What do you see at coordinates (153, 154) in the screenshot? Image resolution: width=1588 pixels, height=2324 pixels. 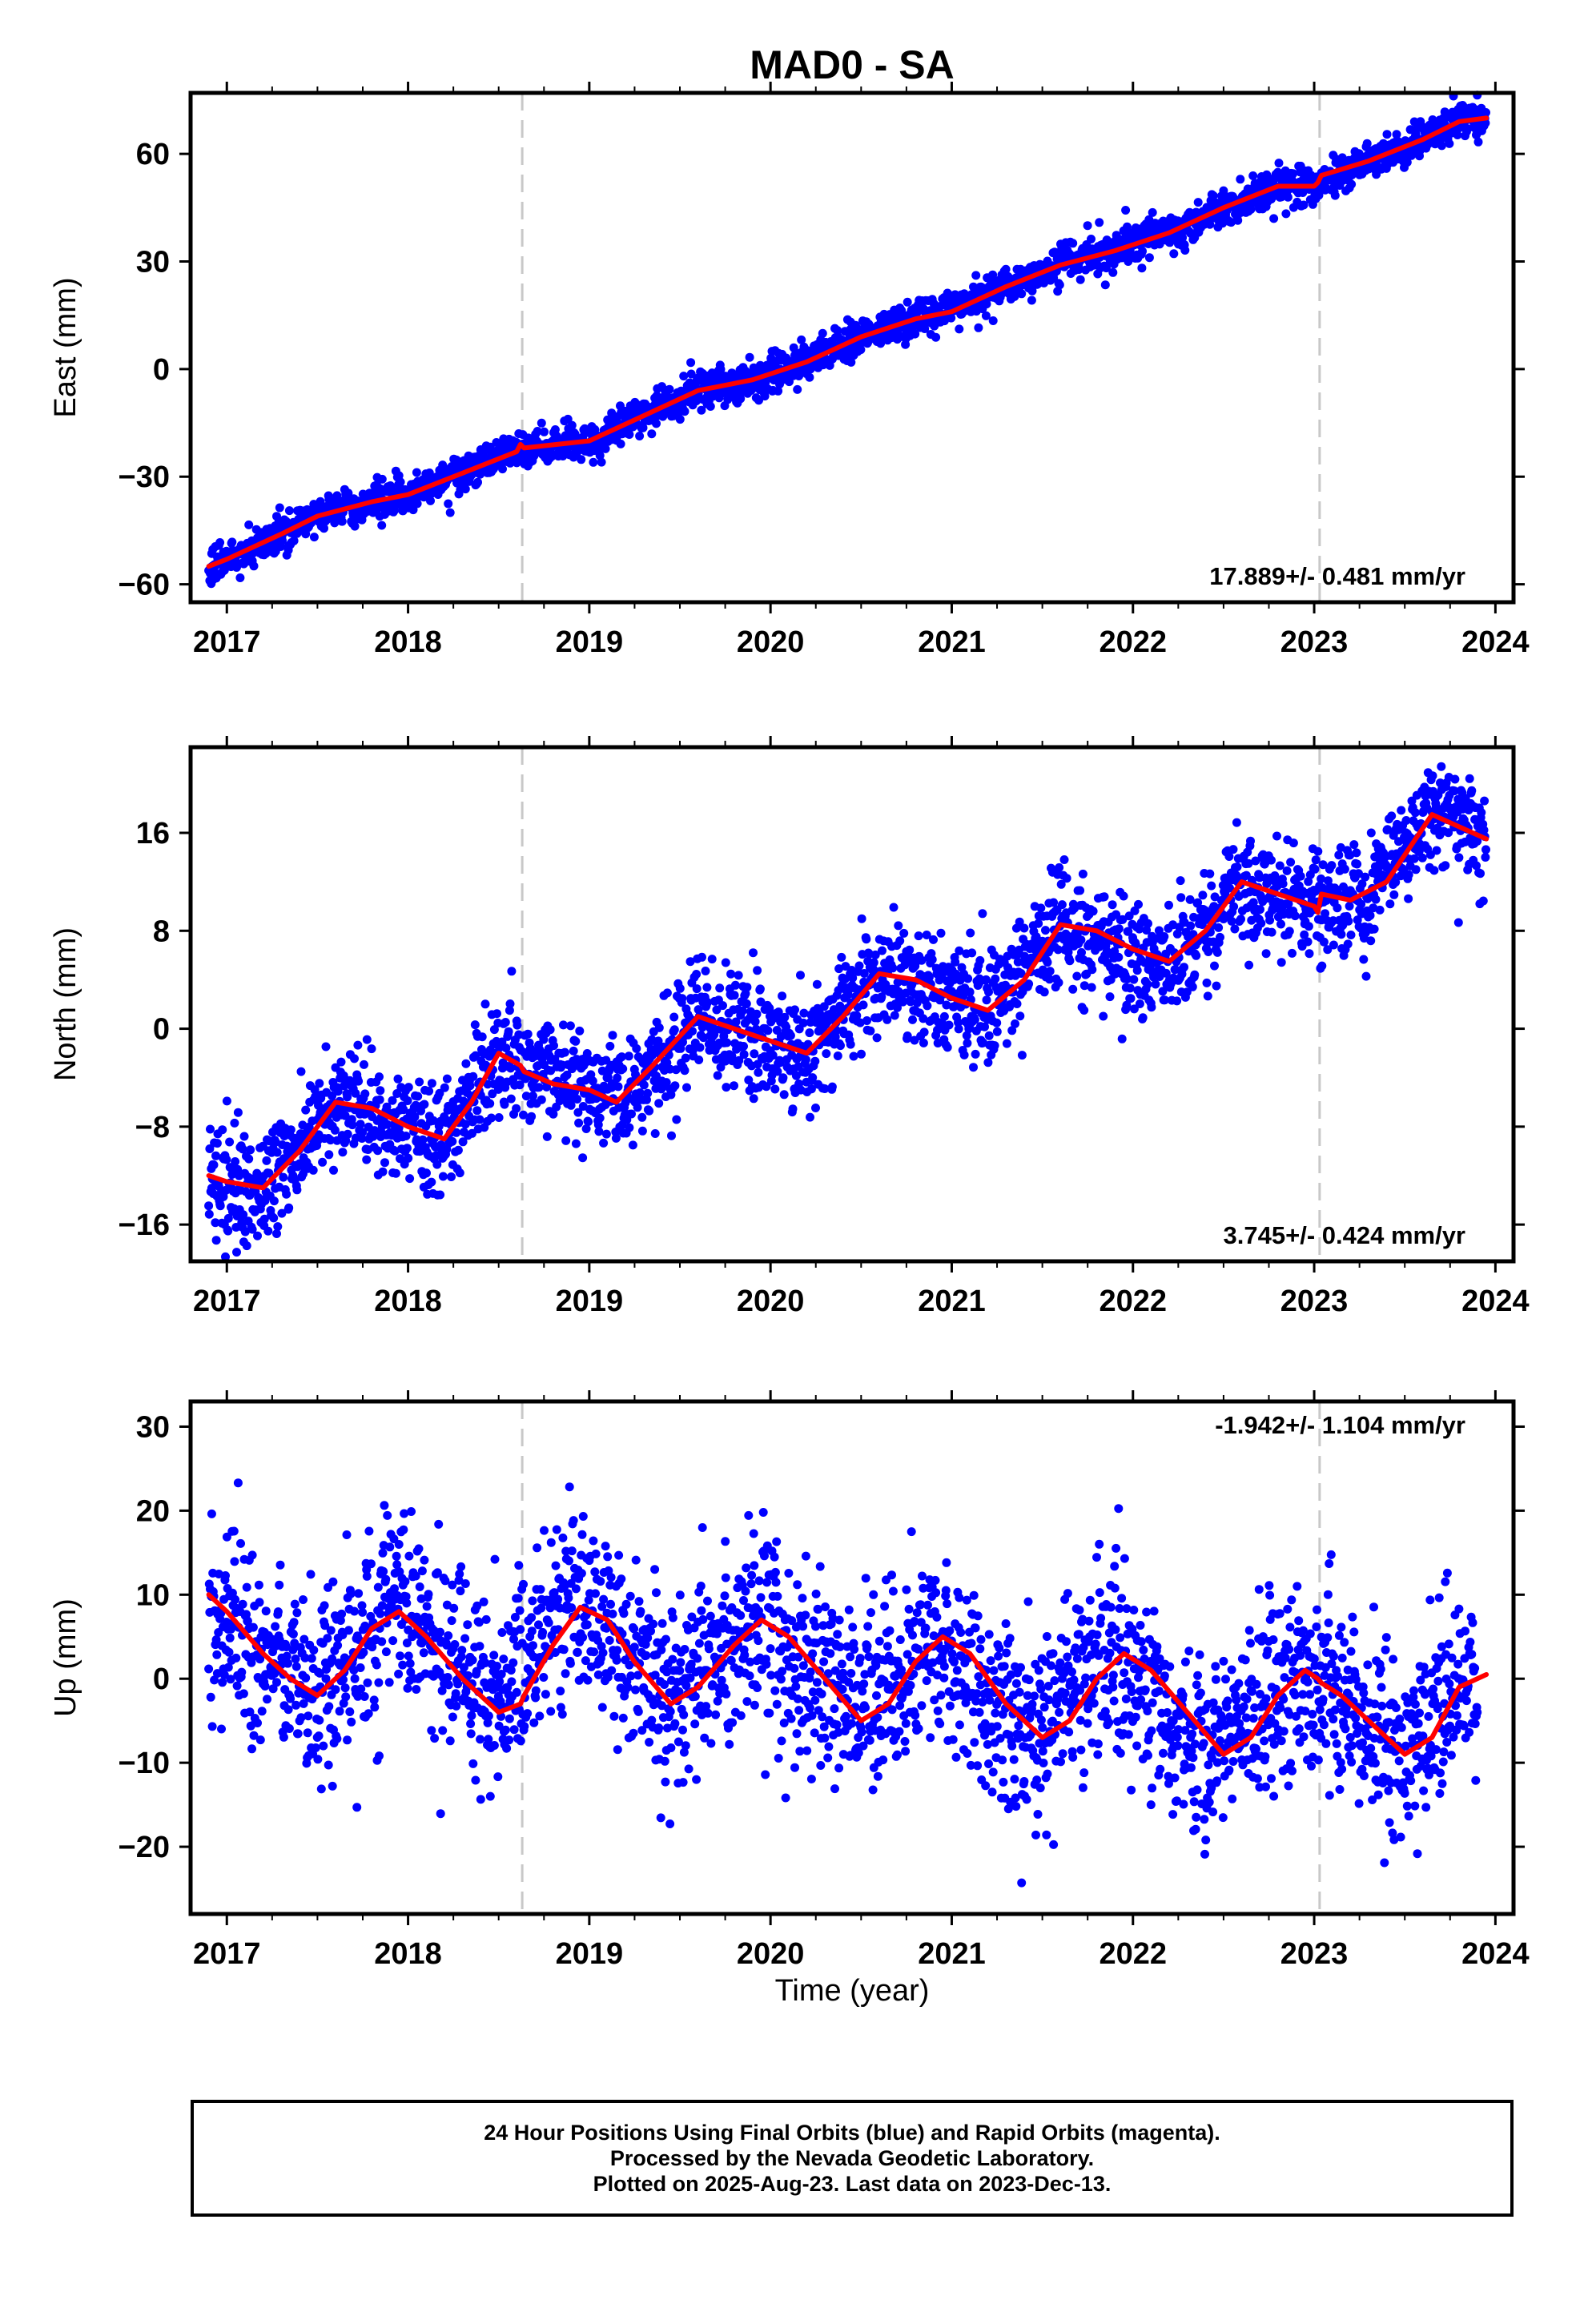 I see `y-tick-label: 60` at bounding box center [153, 154].